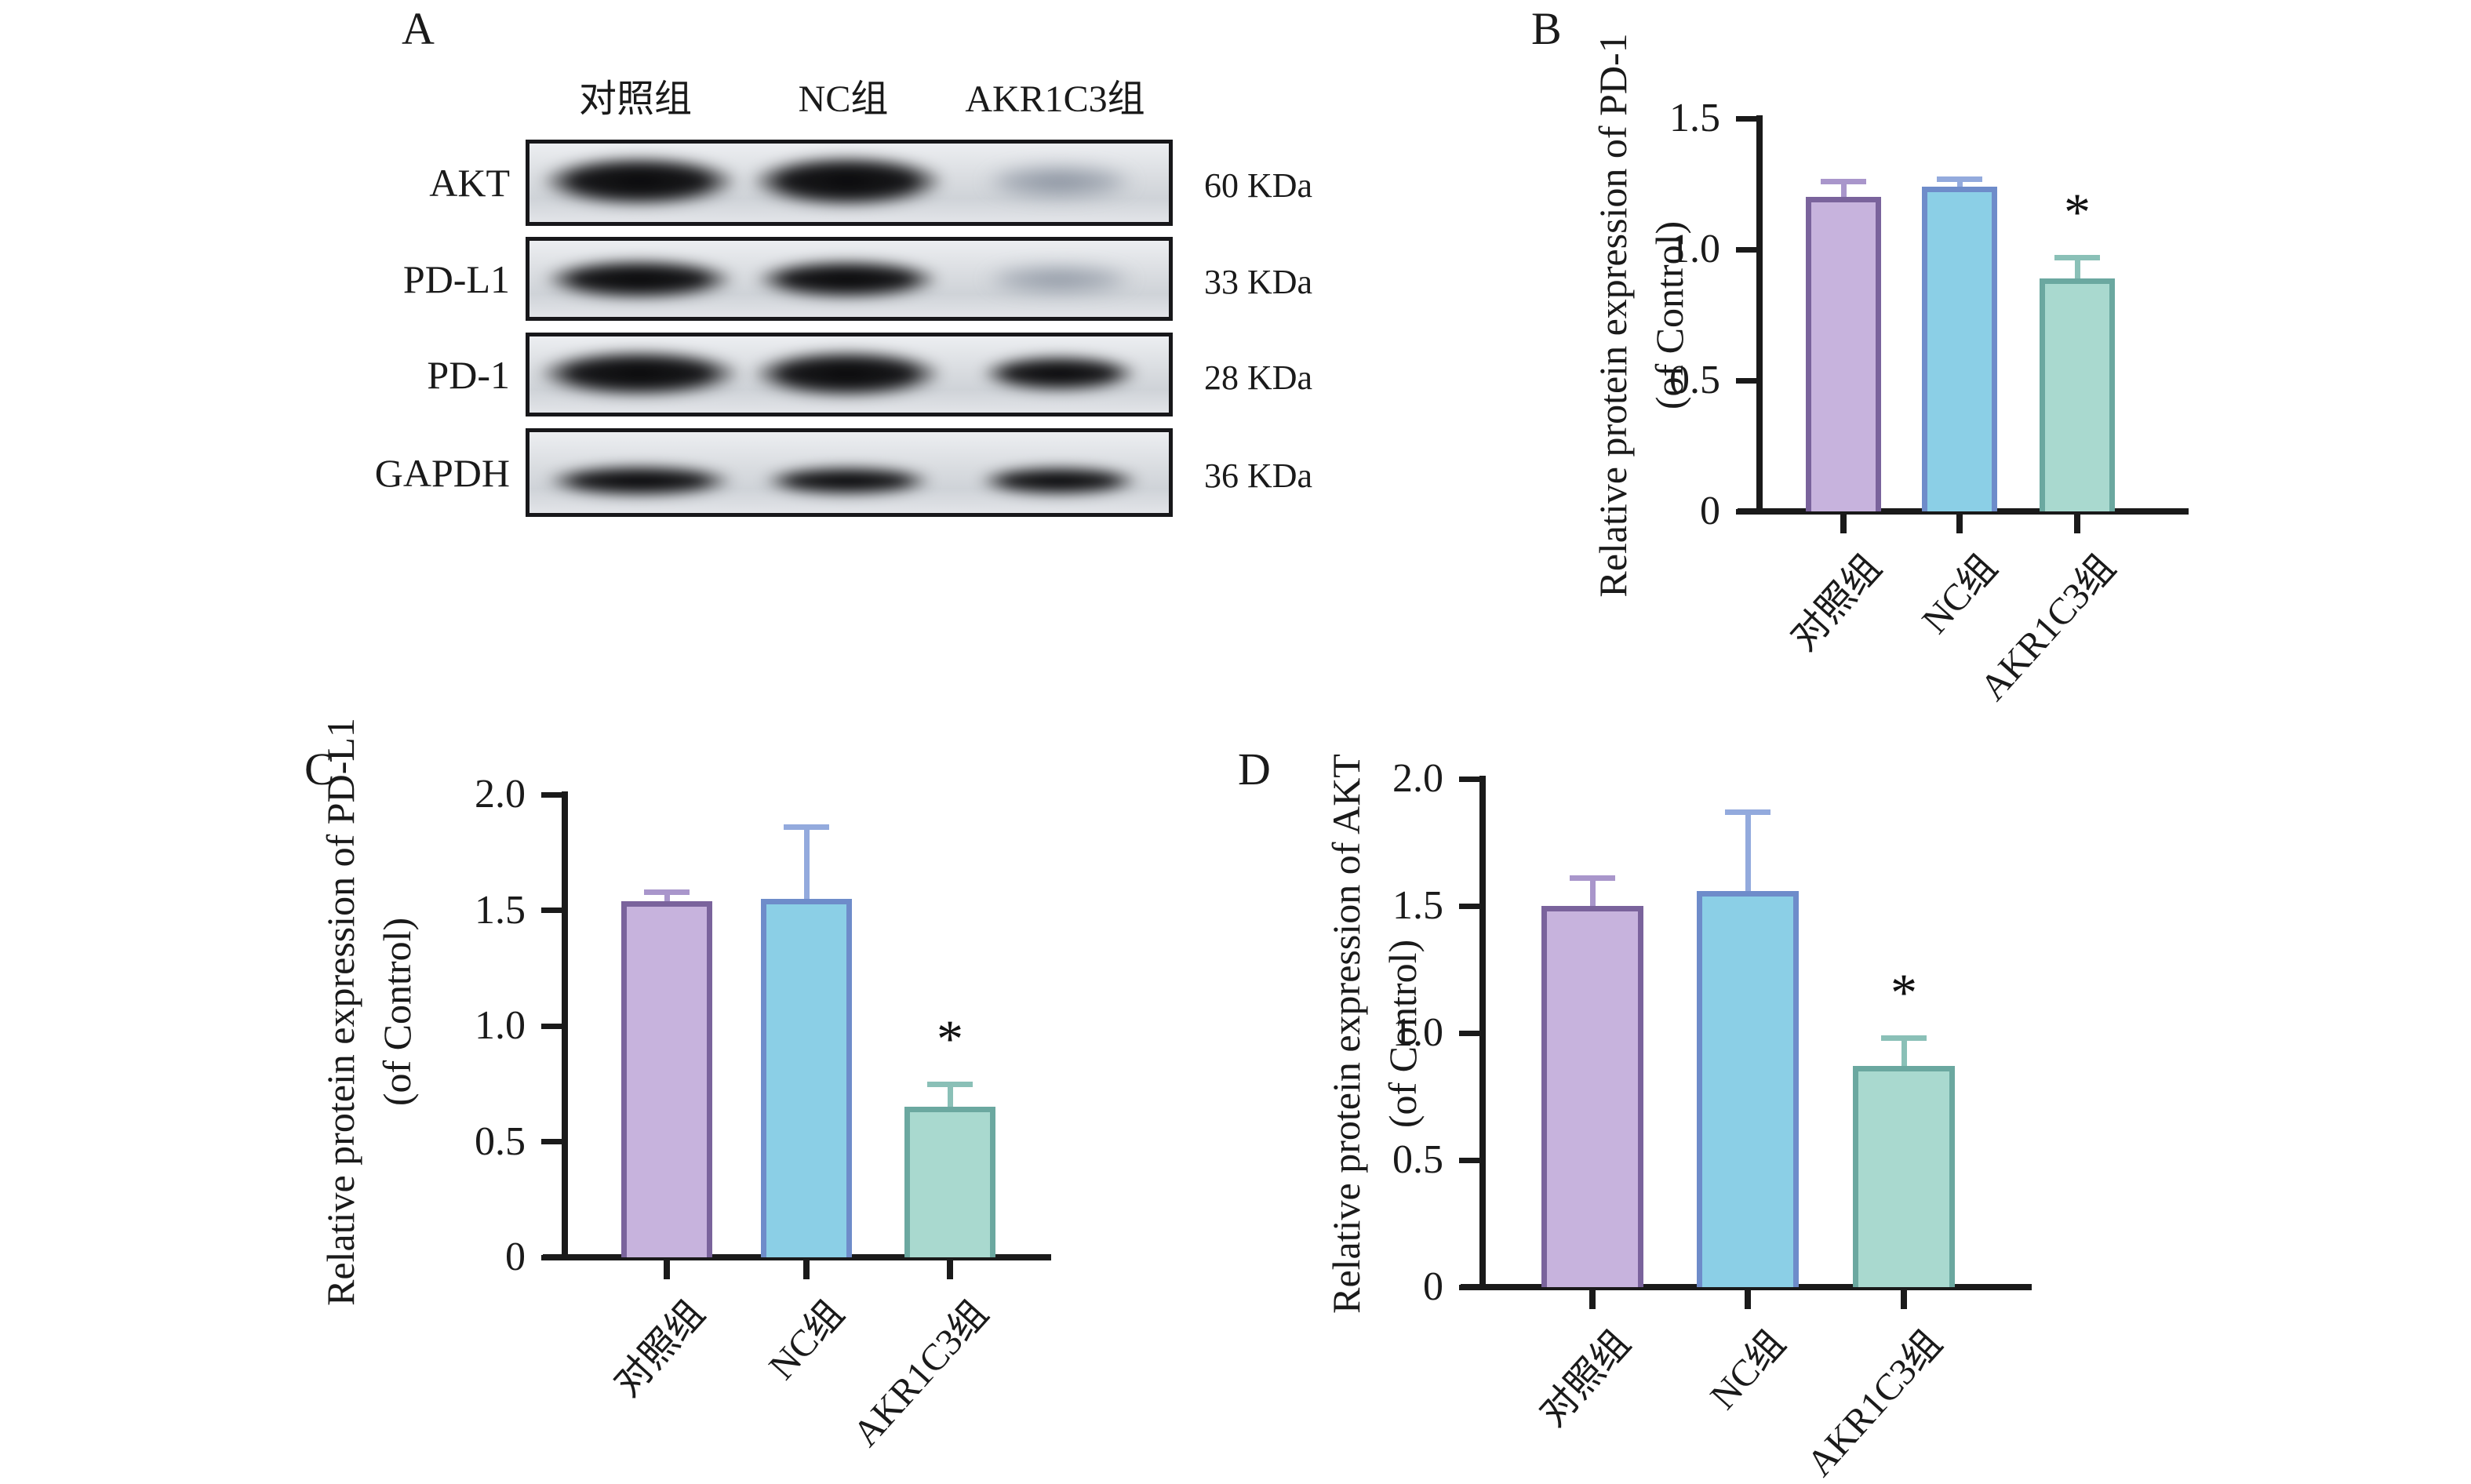  Describe the element at coordinates (844, 99) in the screenshot. I see `lane-header-nc: NC组` at that location.